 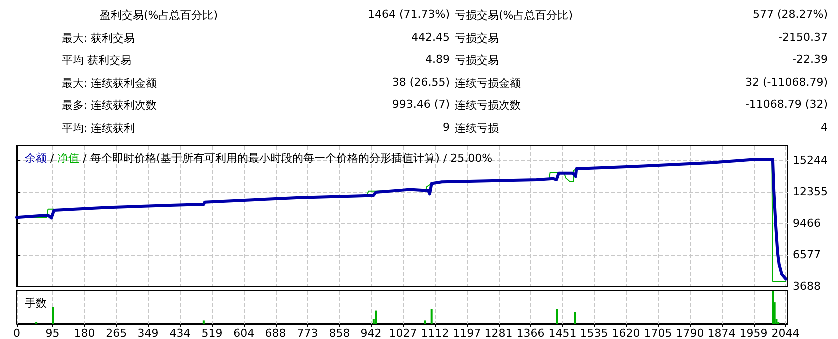 I want to click on x-tick-label: 2044, so click(x=786, y=333).